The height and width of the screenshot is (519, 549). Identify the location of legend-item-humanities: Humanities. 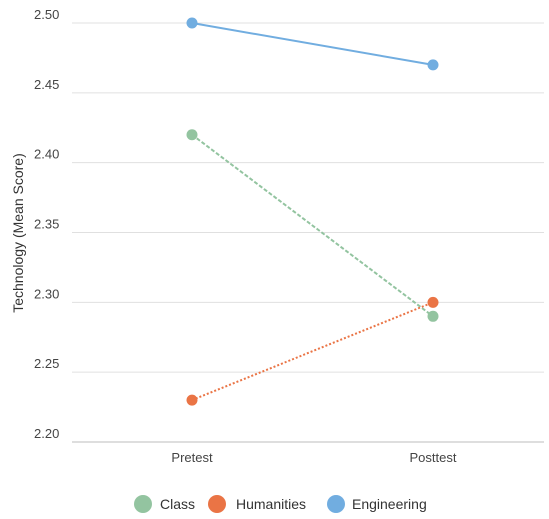
(257, 504).